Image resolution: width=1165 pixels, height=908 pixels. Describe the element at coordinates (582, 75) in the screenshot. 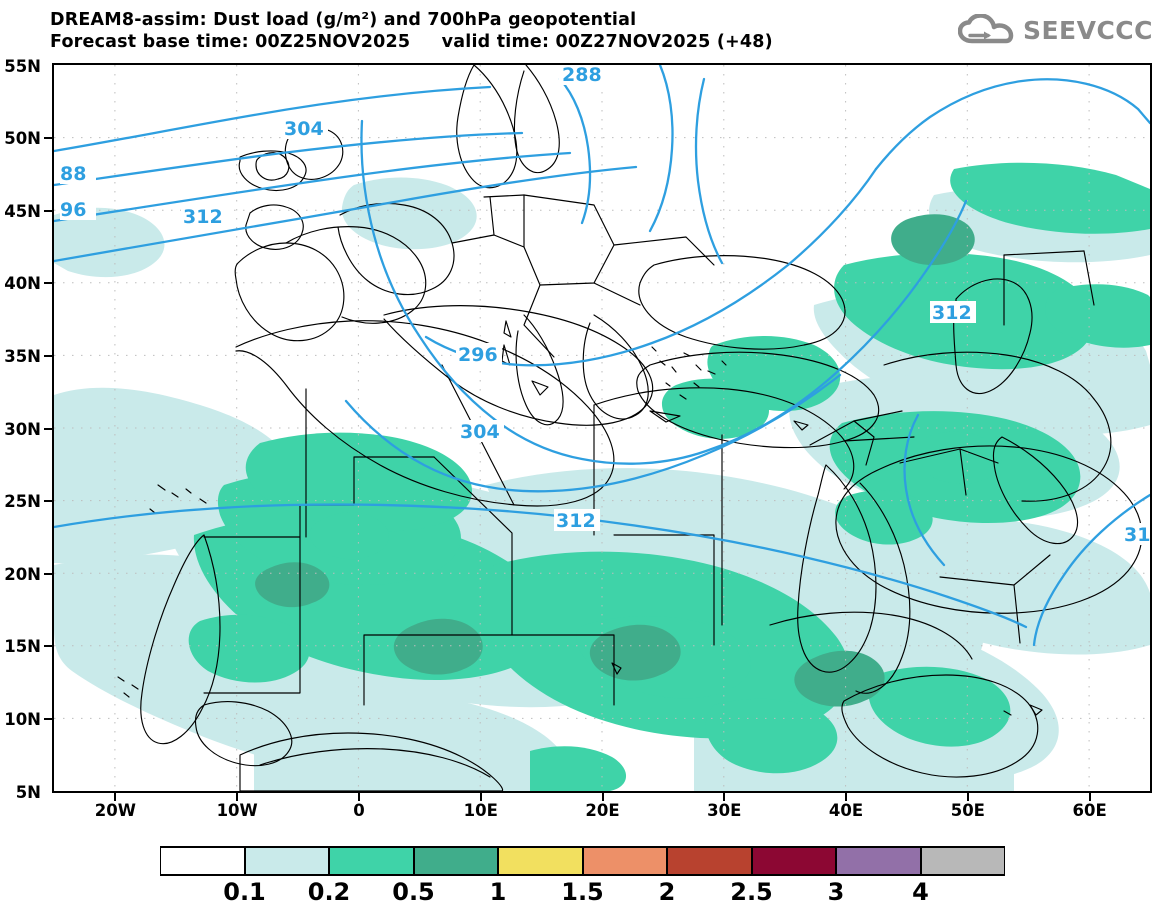

I see `svg-text: 288` at that location.